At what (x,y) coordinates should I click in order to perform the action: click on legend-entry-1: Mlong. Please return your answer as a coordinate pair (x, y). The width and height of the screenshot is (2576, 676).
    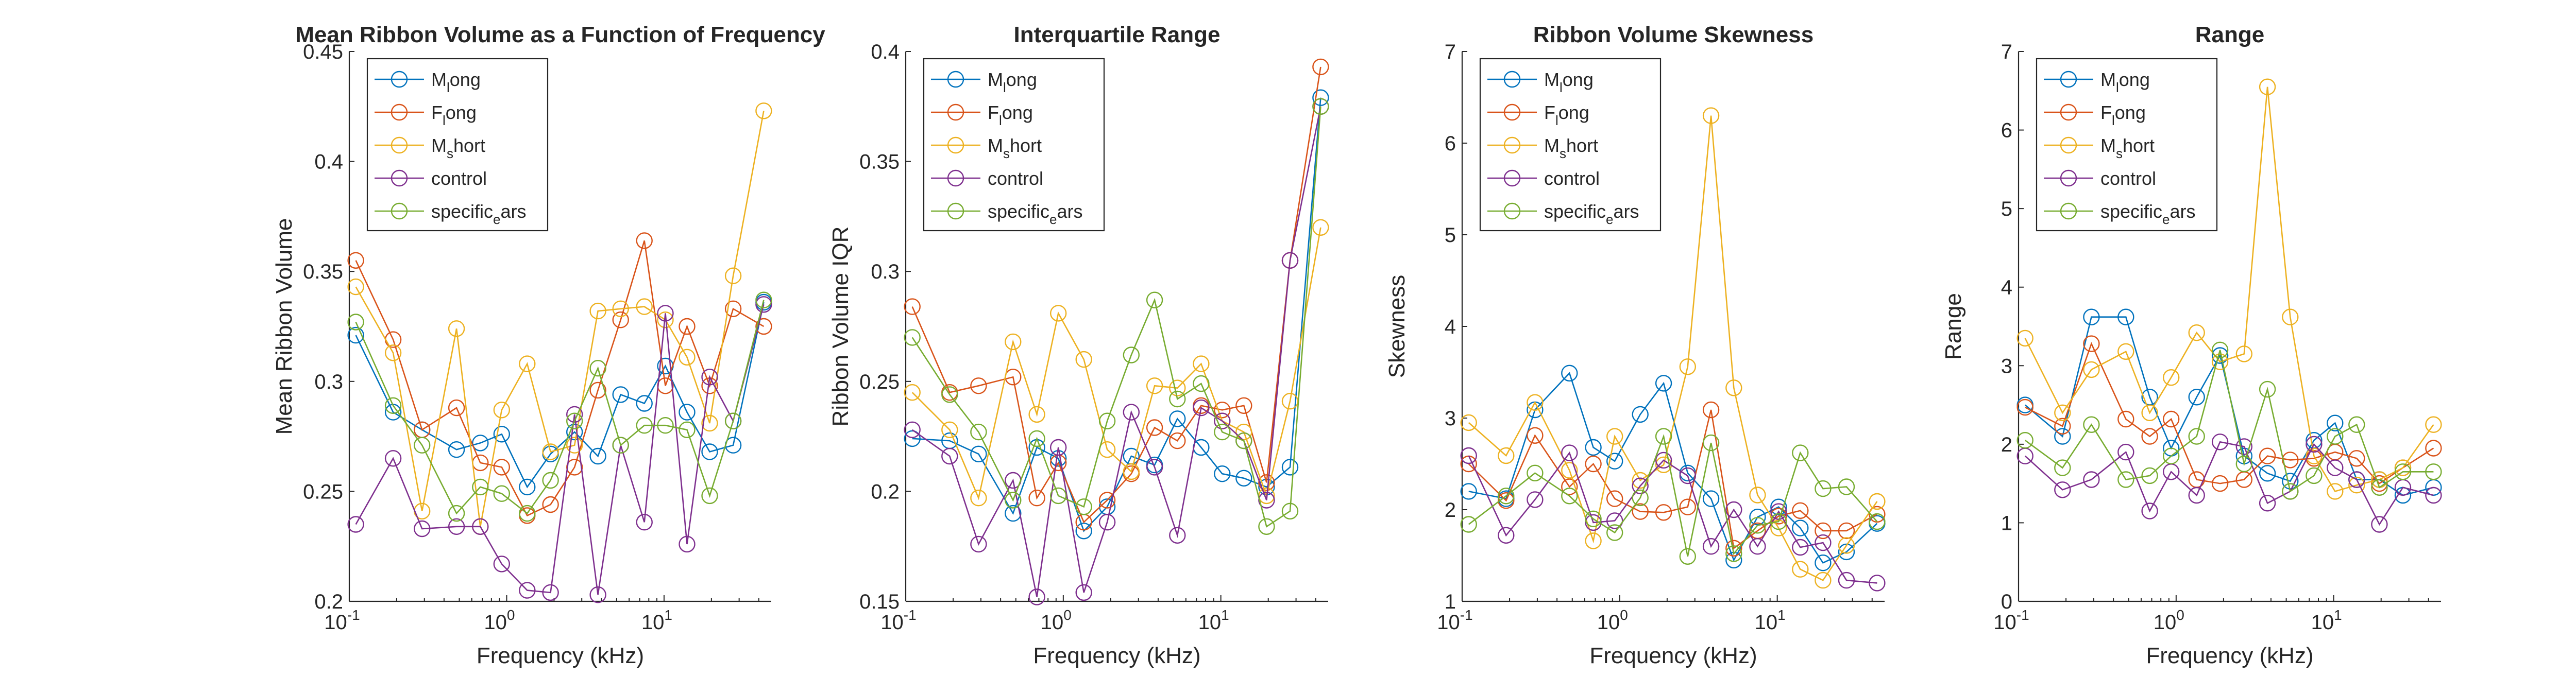
    Looking at the image, I should click on (1012, 82).